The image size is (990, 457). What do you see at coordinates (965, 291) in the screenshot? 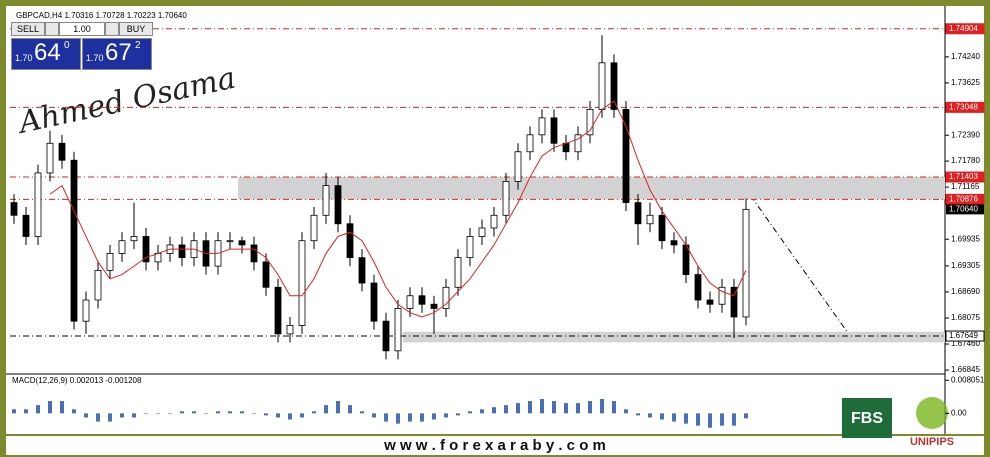
I see `y-tick-label: 1.68690` at bounding box center [965, 291].